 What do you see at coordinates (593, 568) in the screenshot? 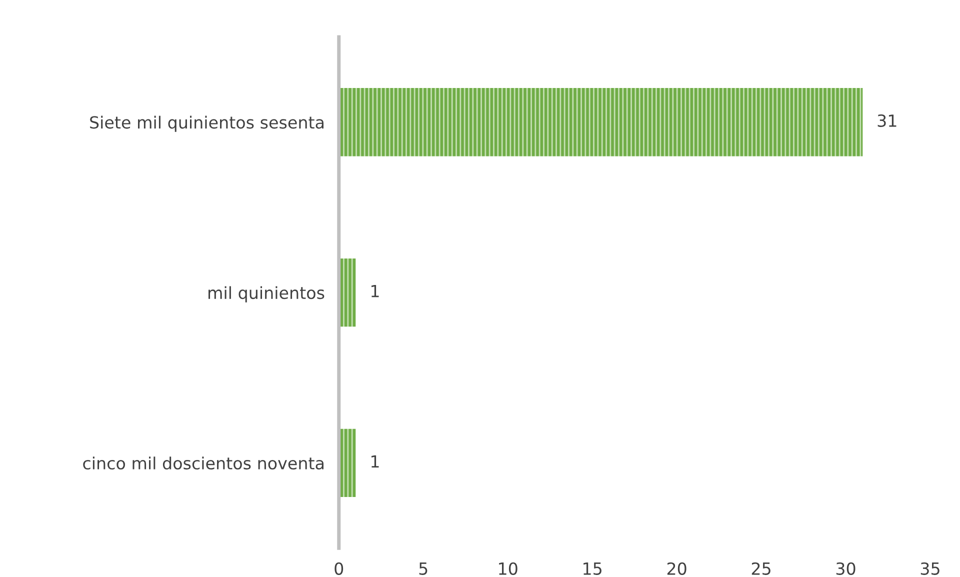
I see `x-tick-label: 15` at bounding box center [593, 568].